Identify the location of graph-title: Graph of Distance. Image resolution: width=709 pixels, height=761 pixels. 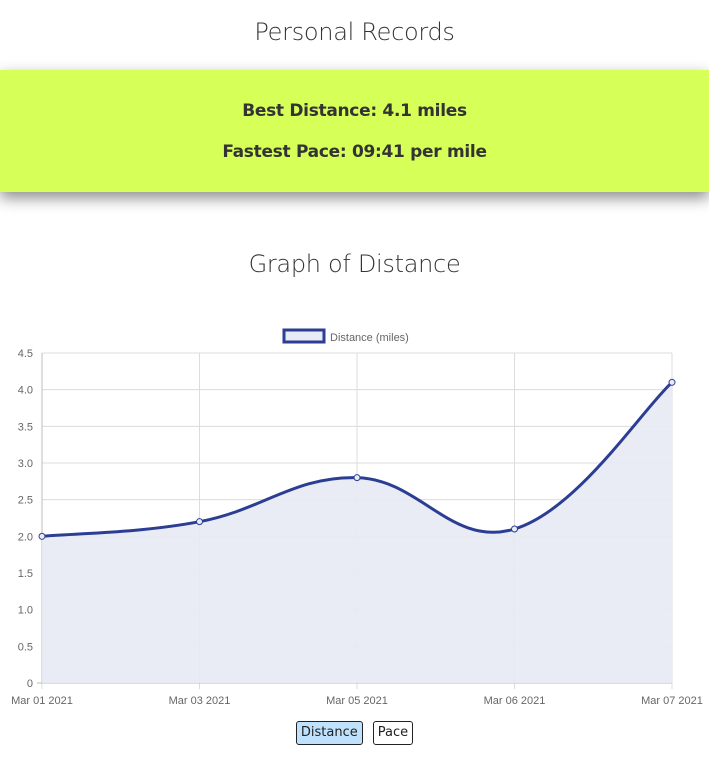
(354, 264).